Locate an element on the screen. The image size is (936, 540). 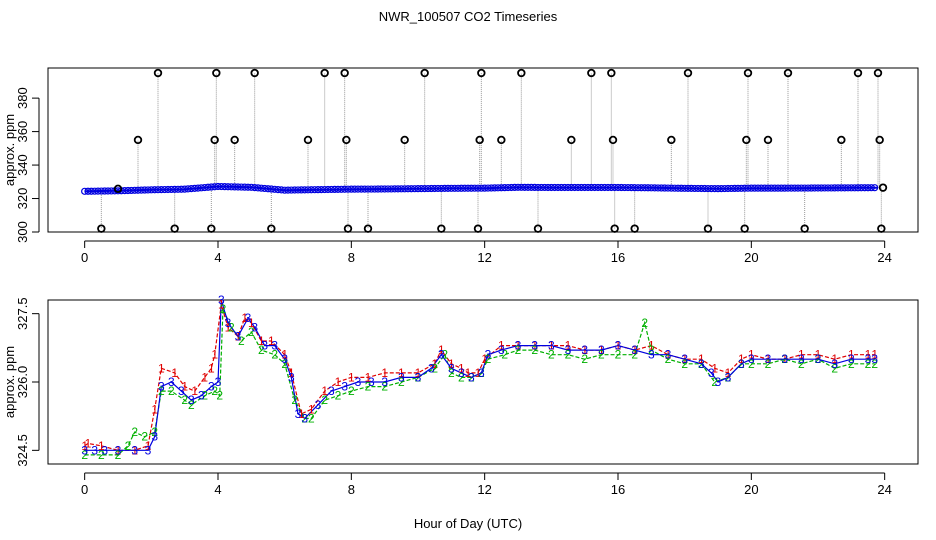
top-x-tick-label: 12 is located at coordinates (484, 257).